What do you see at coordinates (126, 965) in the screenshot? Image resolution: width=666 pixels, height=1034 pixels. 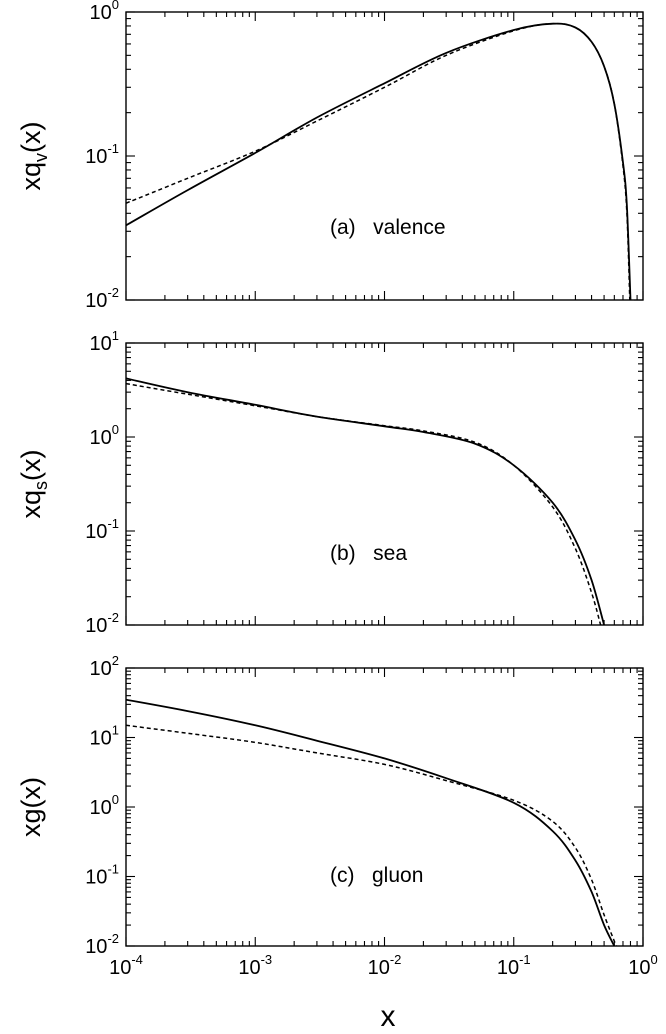 I see `x-tick-label: 10⁻⁴` at bounding box center [126, 965].